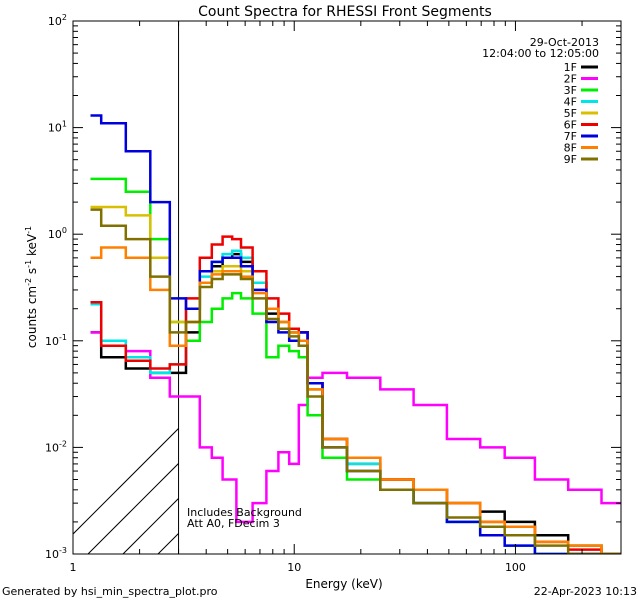 The image size is (640, 600). Describe the element at coordinates (32, 246) in the screenshot. I see `y-axis-label-end: keV` at that location.